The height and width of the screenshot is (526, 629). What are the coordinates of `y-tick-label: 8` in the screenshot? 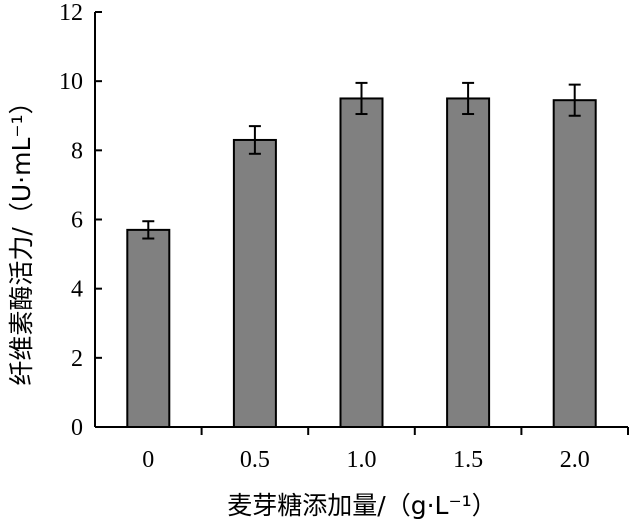 It's located at (77, 151).